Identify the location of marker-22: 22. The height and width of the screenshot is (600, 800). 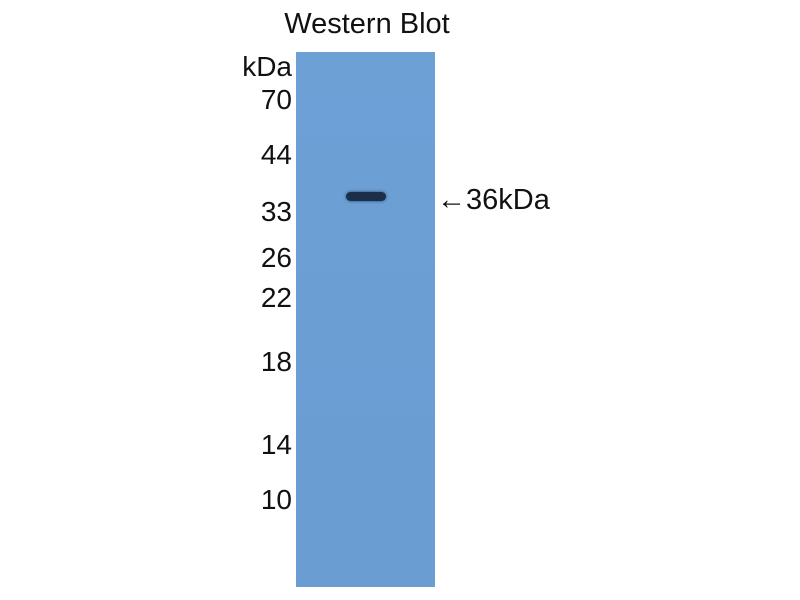
(276, 297).